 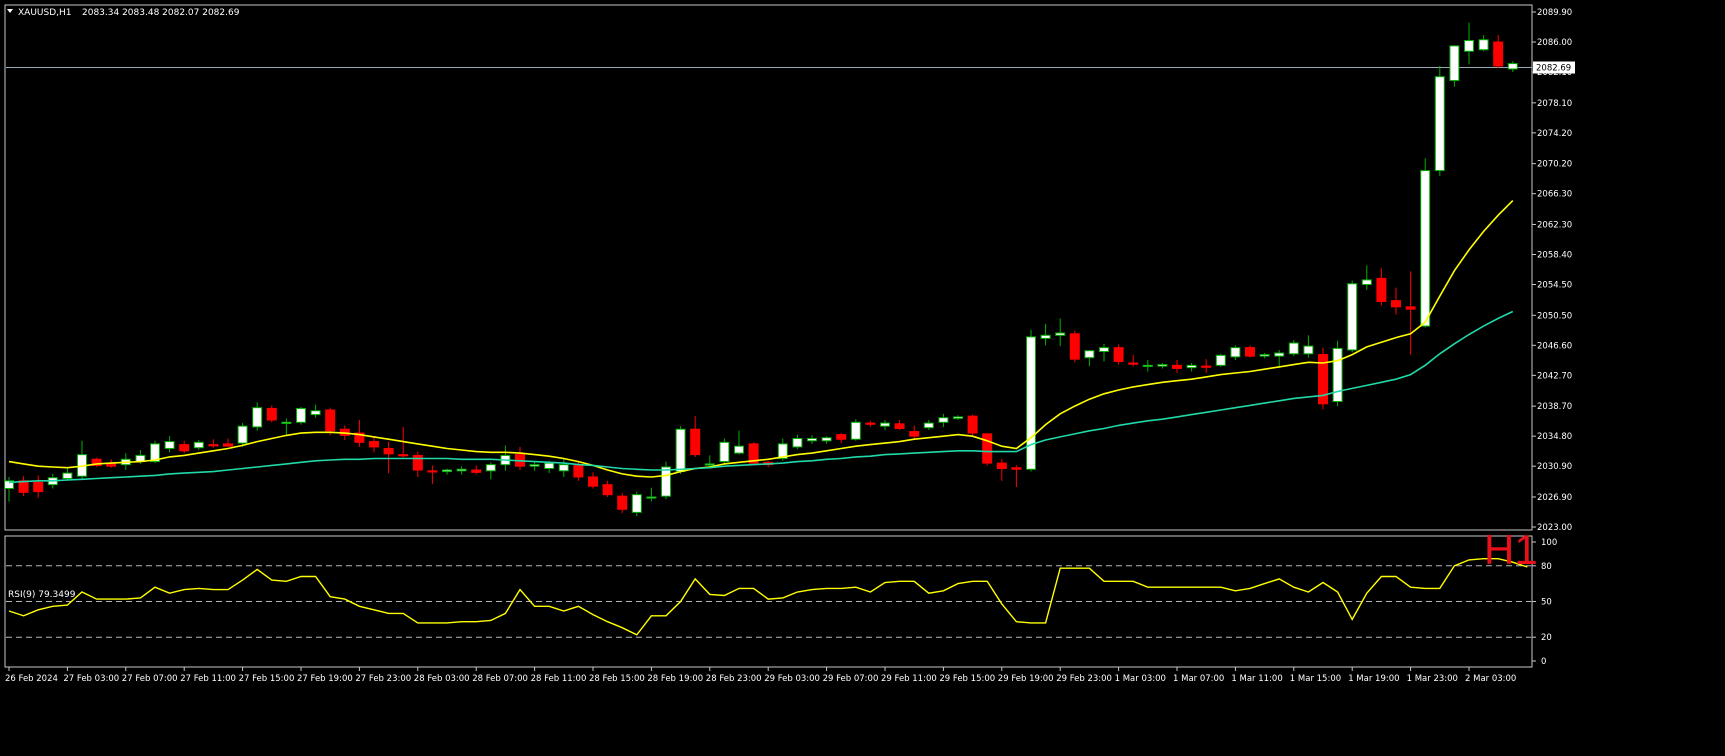 I want to click on rsi-axis: 100 80 50 20 0, so click(x=1544, y=602).